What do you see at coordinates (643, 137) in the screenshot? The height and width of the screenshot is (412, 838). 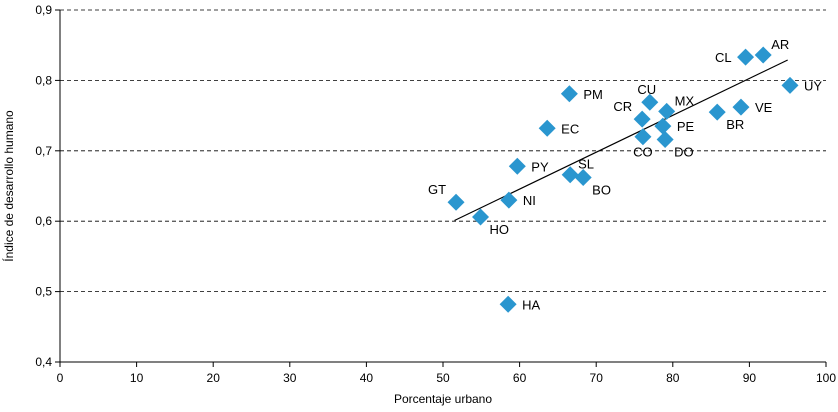 I see `point-co` at bounding box center [643, 137].